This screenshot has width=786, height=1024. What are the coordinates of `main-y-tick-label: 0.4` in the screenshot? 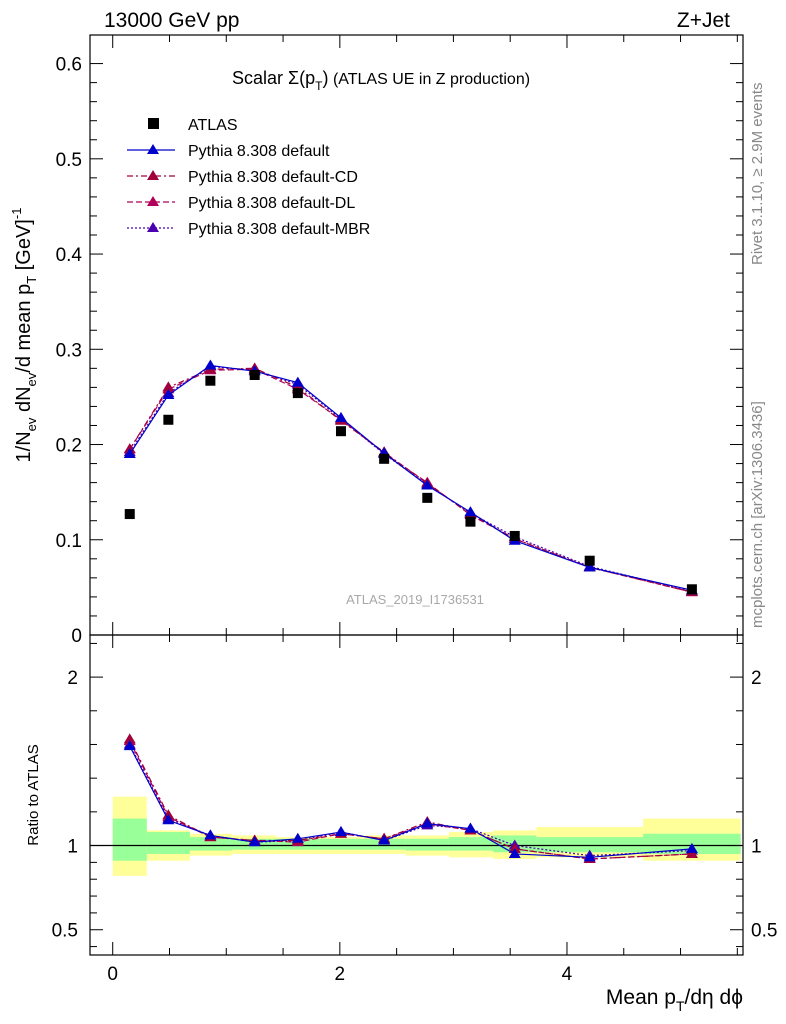 It's located at (69, 255).